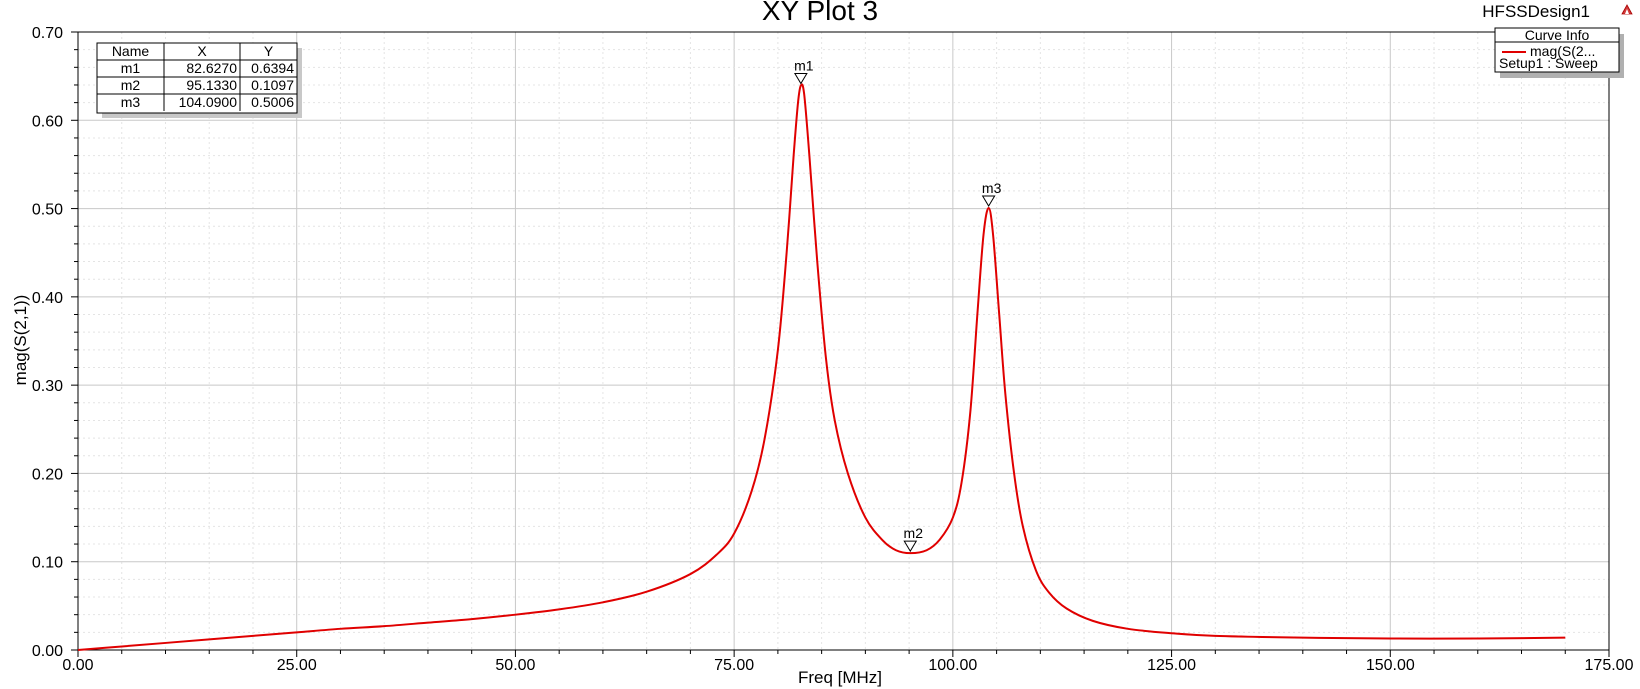 Image resolution: width=1640 pixels, height=689 pixels. What do you see at coordinates (800, 79) in the screenshot?
I see `marker-triangle-m1` at bounding box center [800, 79].